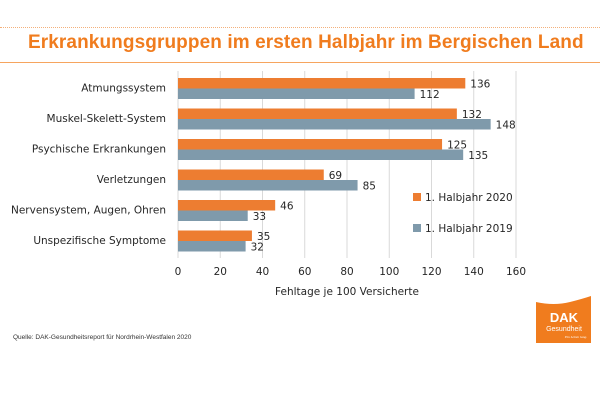  I want to click on x-tick-label: 160, so click(516, 272).